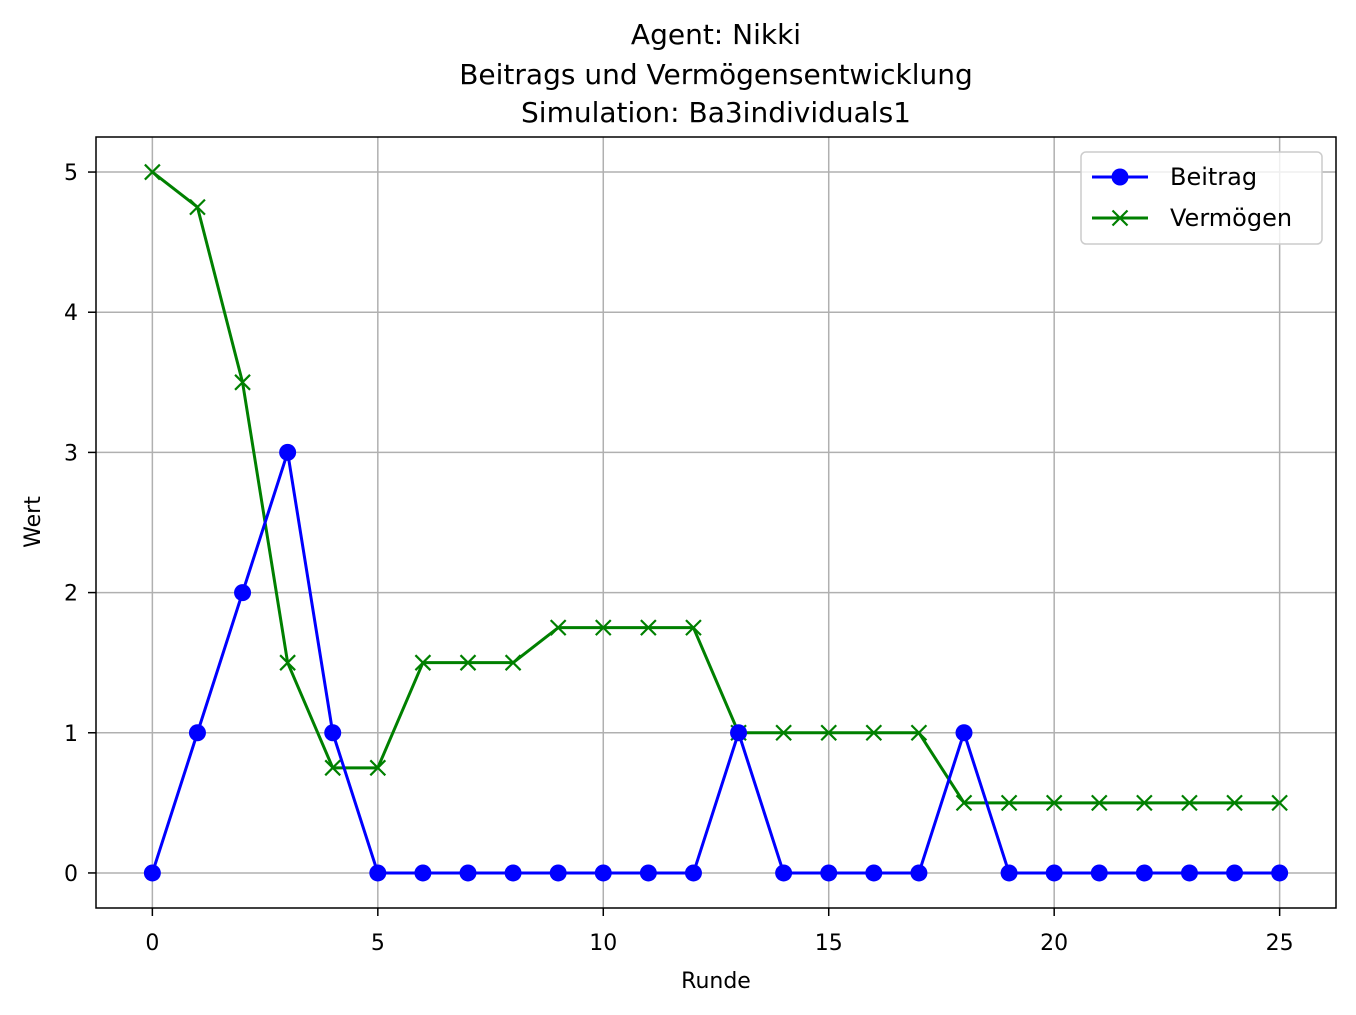 The image size is (1356, 1015). What do you see at coordinates (829, 943) in the screenshot?
I see `x-tick-label: 15` at bounding box center [829, 943].